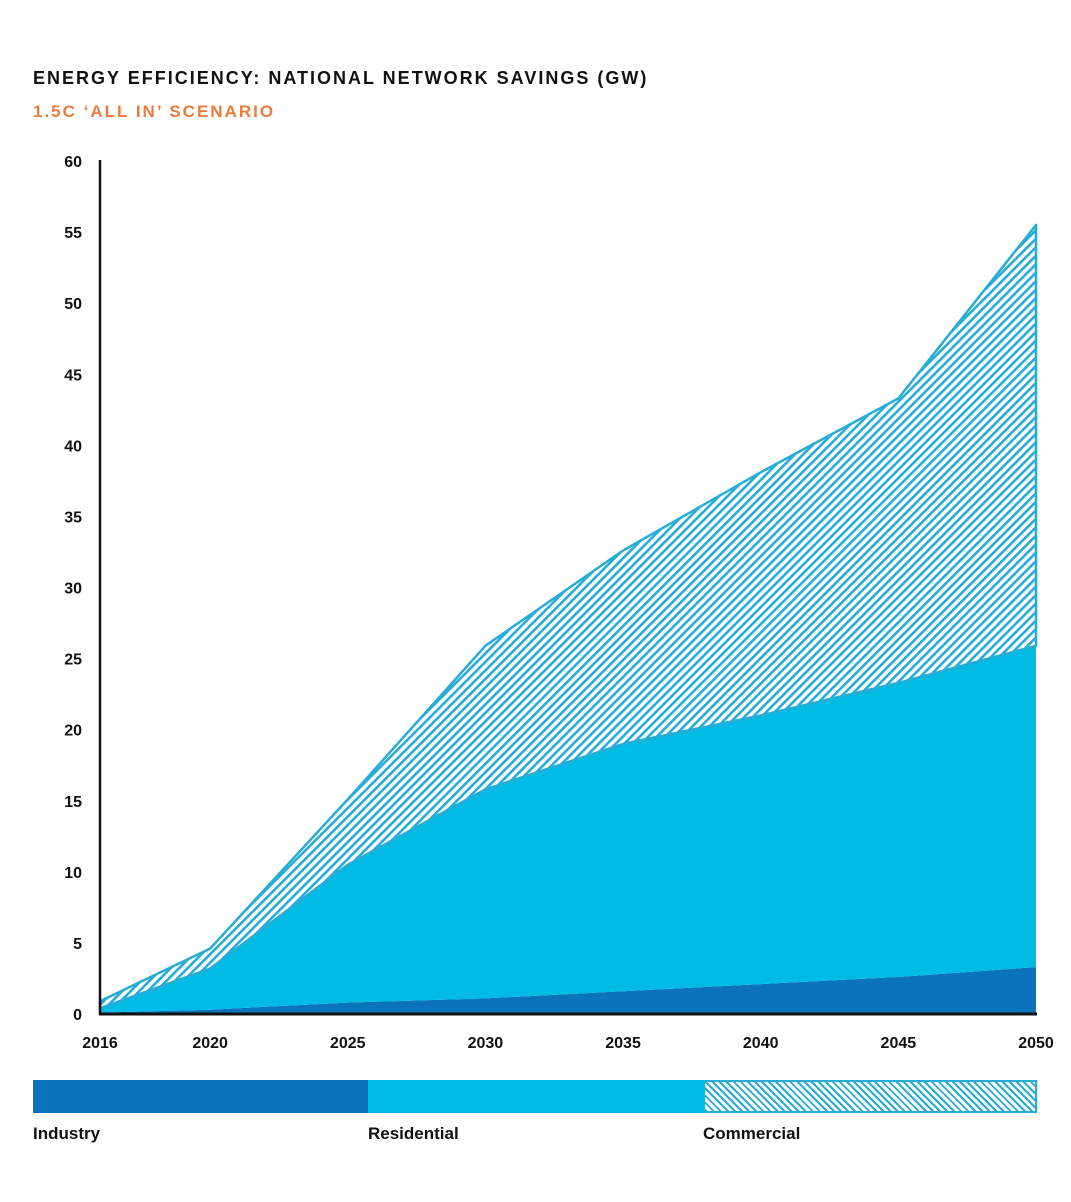 The image size is (1071, 1202). Describe the element at coordinates (73, 802) in the screenshot. I see `y-tick-label: 15` at that location.